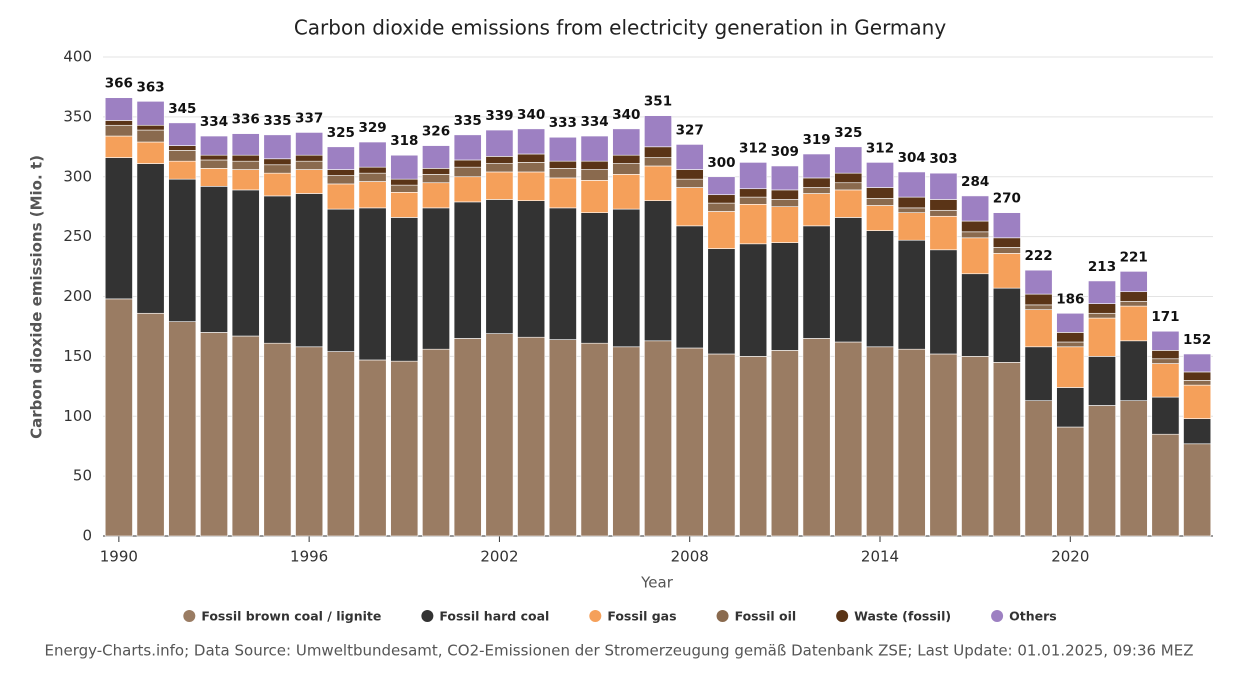 The height and width of the screenshot is (682, 1243). Describe the element at coordinates (37, 297) in the screenshot. I see `y-axis-label: Carbon dioxide emissions (Mio. t)` at that location.